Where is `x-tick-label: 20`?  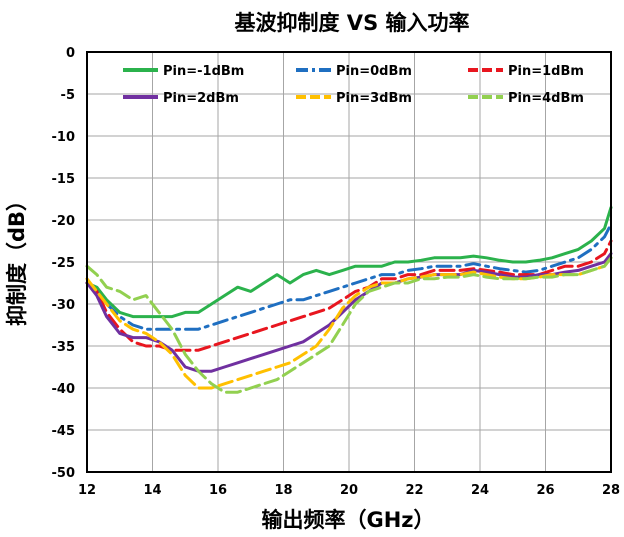
x-tick-label: 20 is located at coordinates (349, 490).